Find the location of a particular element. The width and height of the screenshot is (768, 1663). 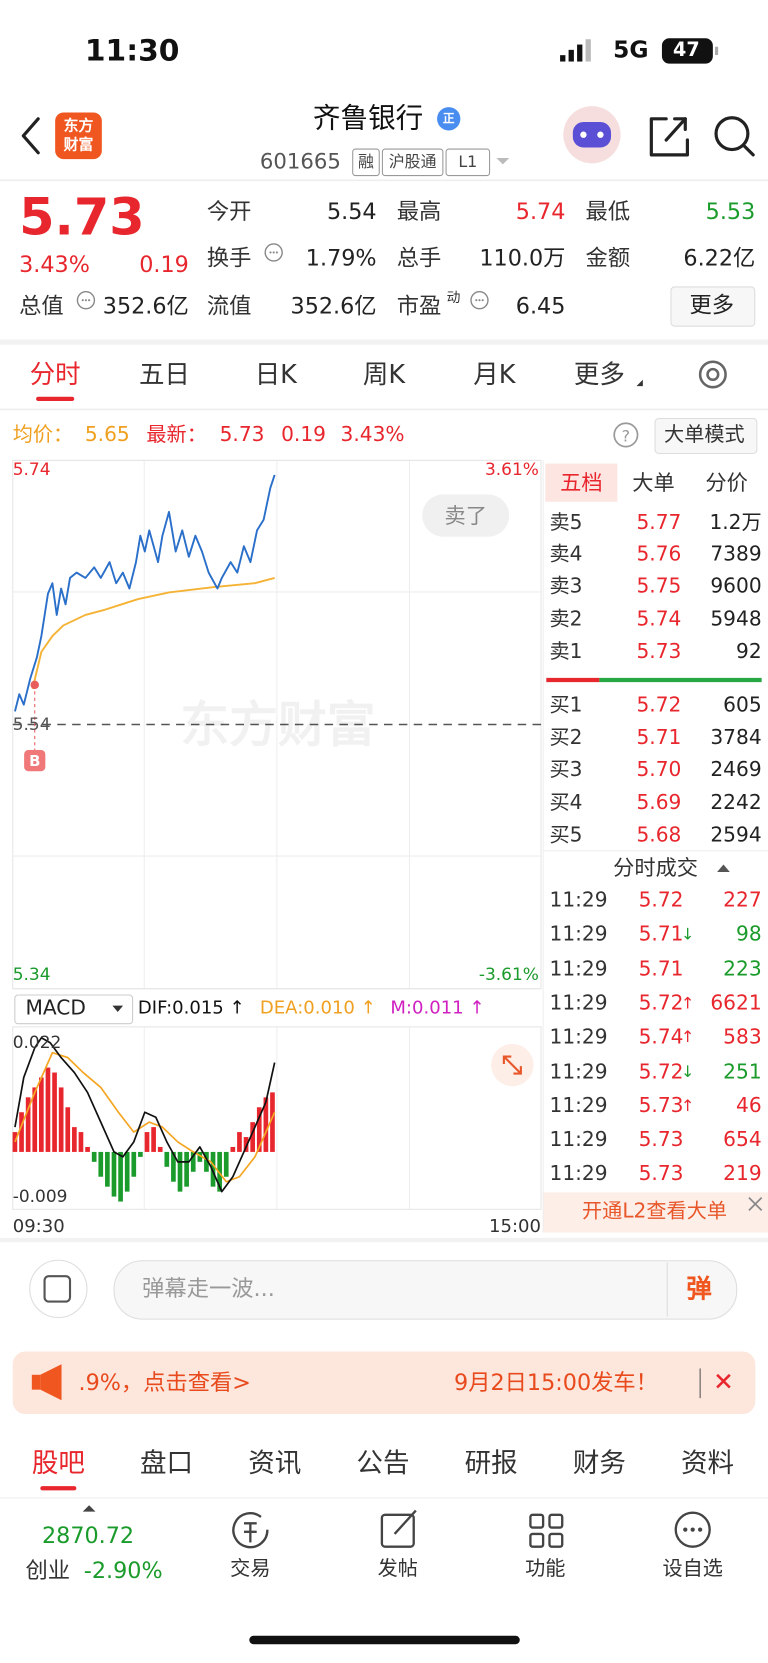

chart-tab: 月K is located at coordinates (494, 374).